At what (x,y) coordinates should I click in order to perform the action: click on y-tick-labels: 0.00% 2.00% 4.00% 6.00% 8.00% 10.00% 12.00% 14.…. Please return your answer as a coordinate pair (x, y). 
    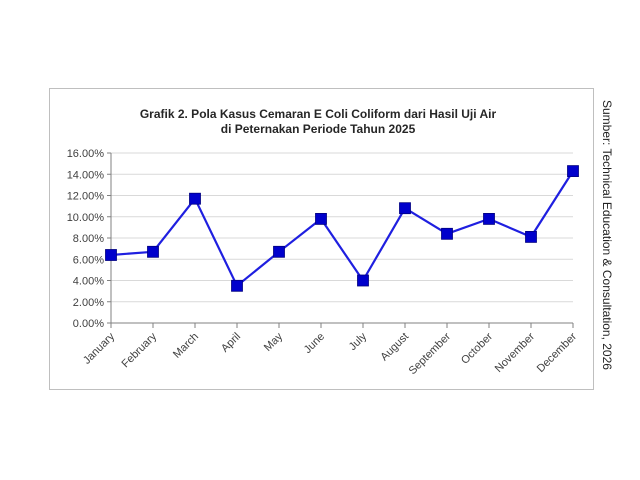
    Looking at the image, I should click on (86, 239).